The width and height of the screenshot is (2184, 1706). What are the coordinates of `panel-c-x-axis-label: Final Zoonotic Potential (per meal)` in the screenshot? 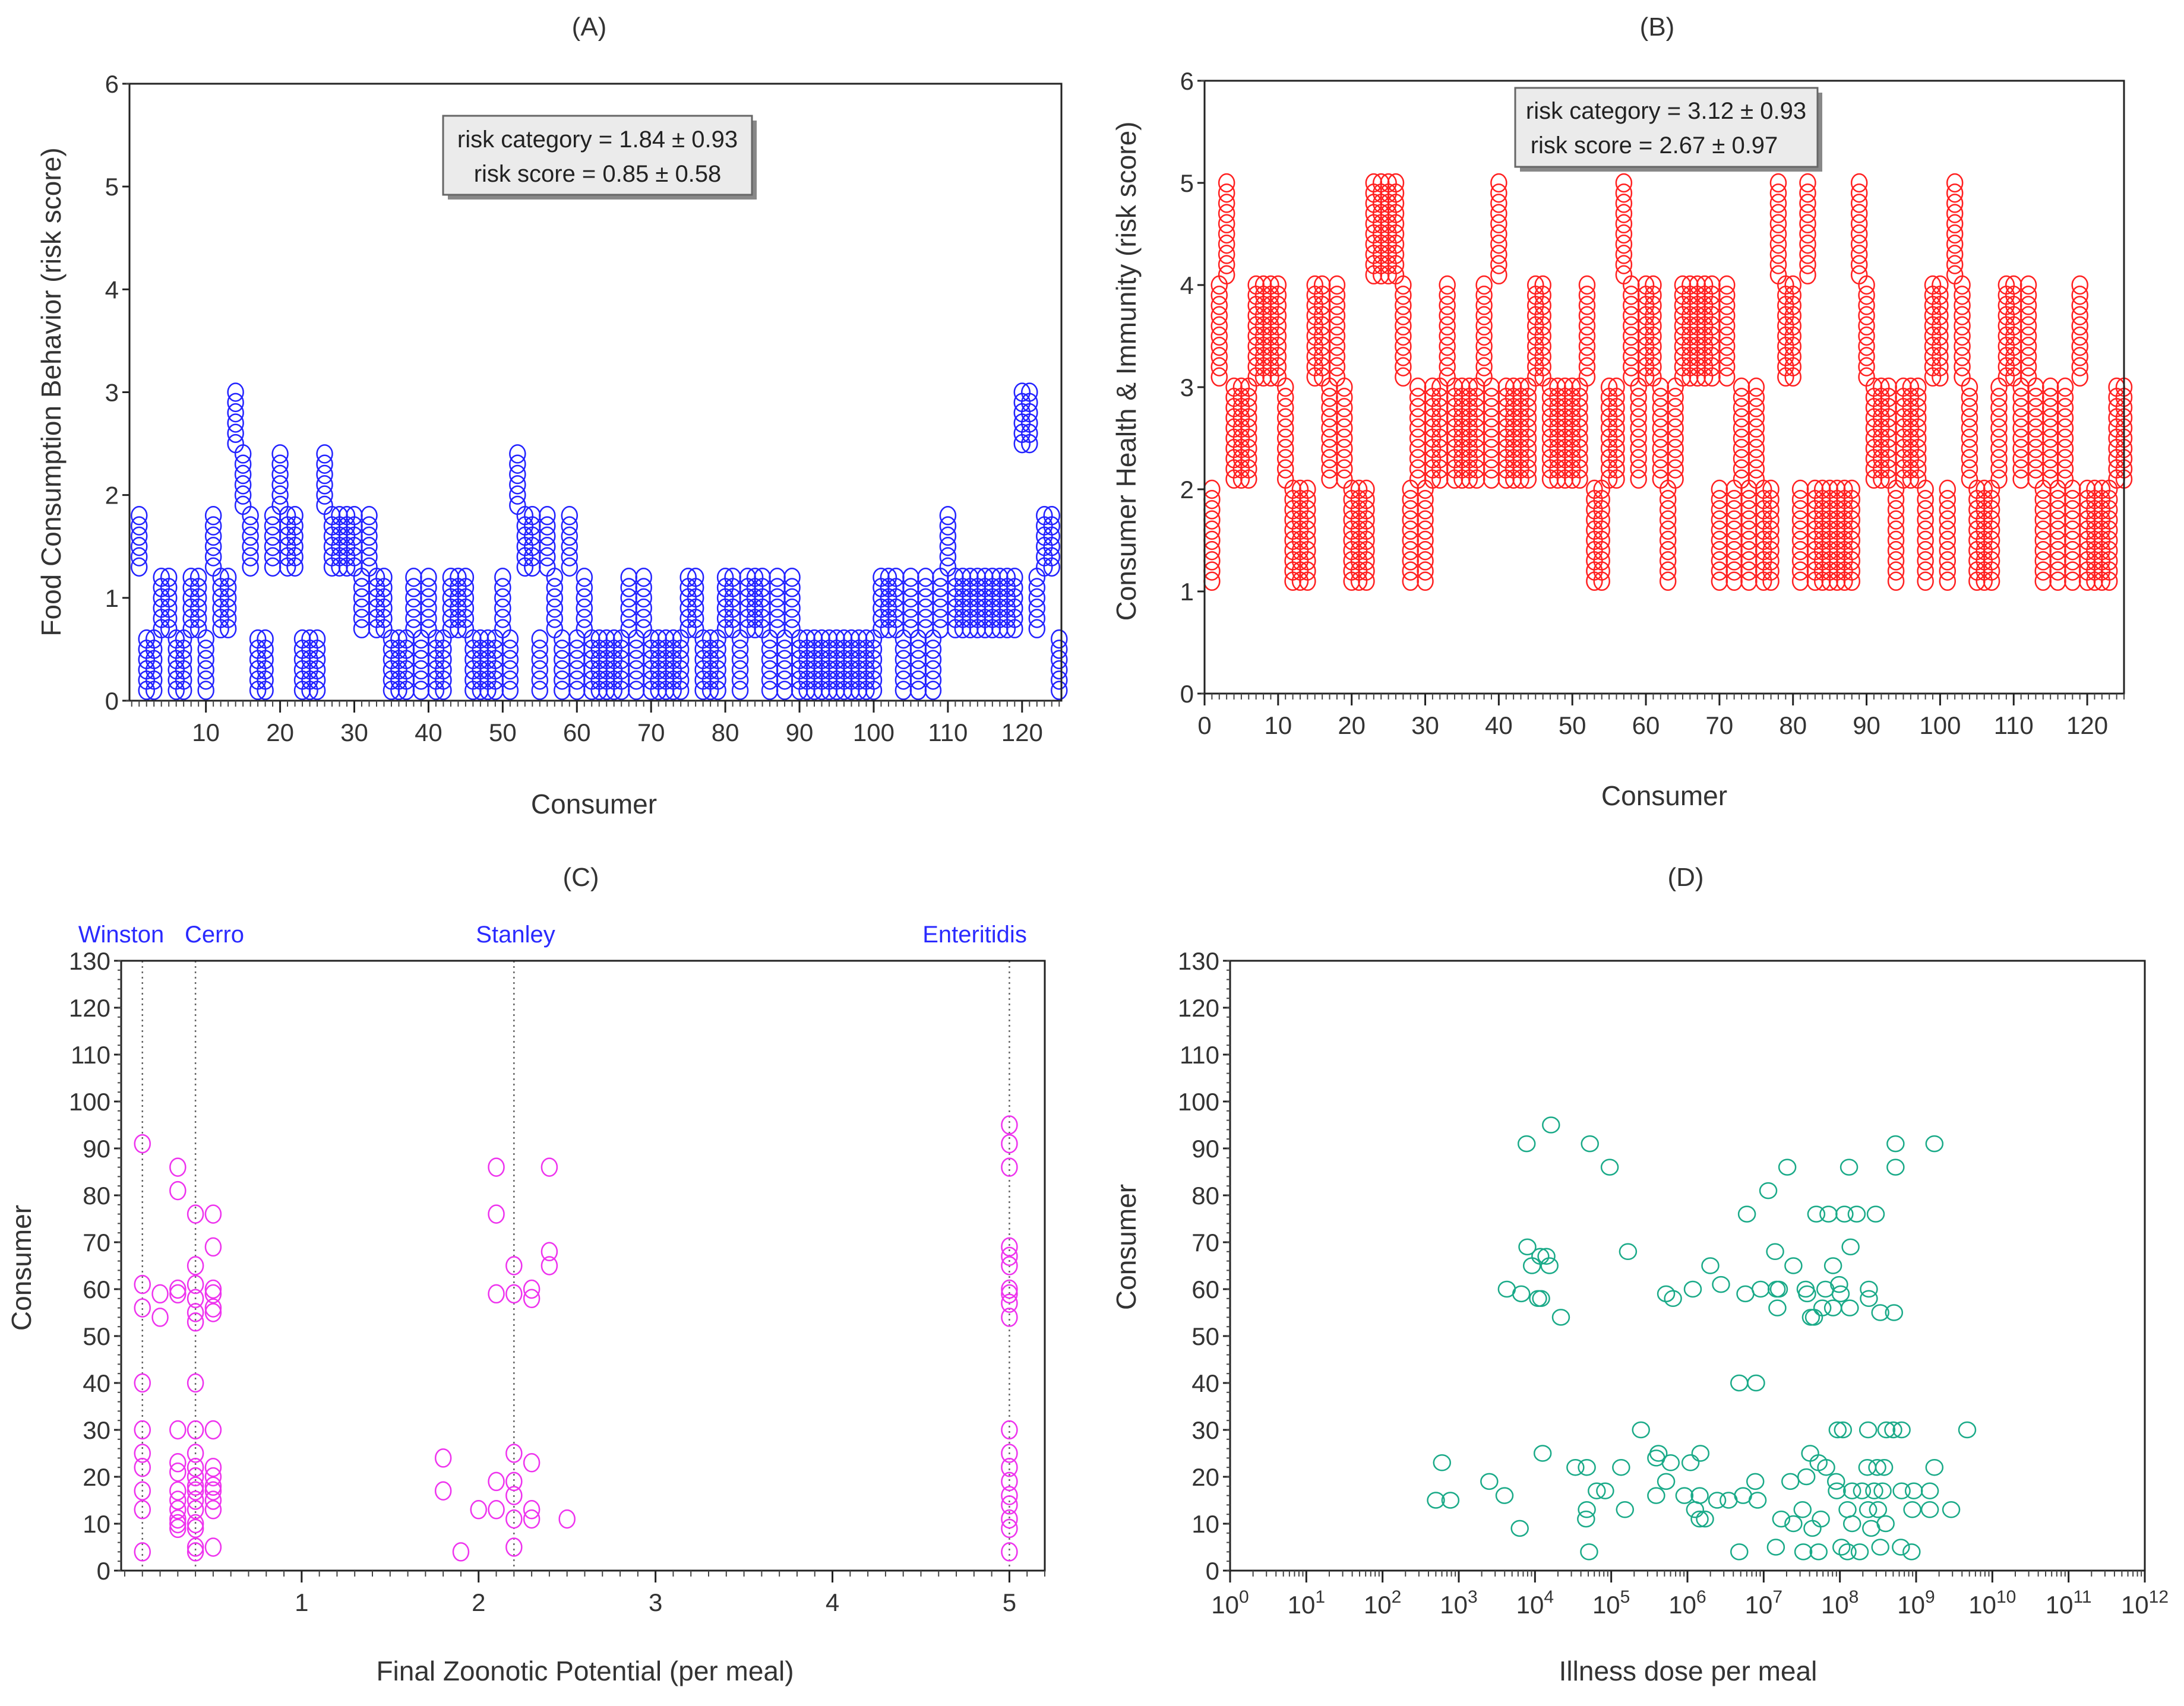 It's located at (585, 1671).